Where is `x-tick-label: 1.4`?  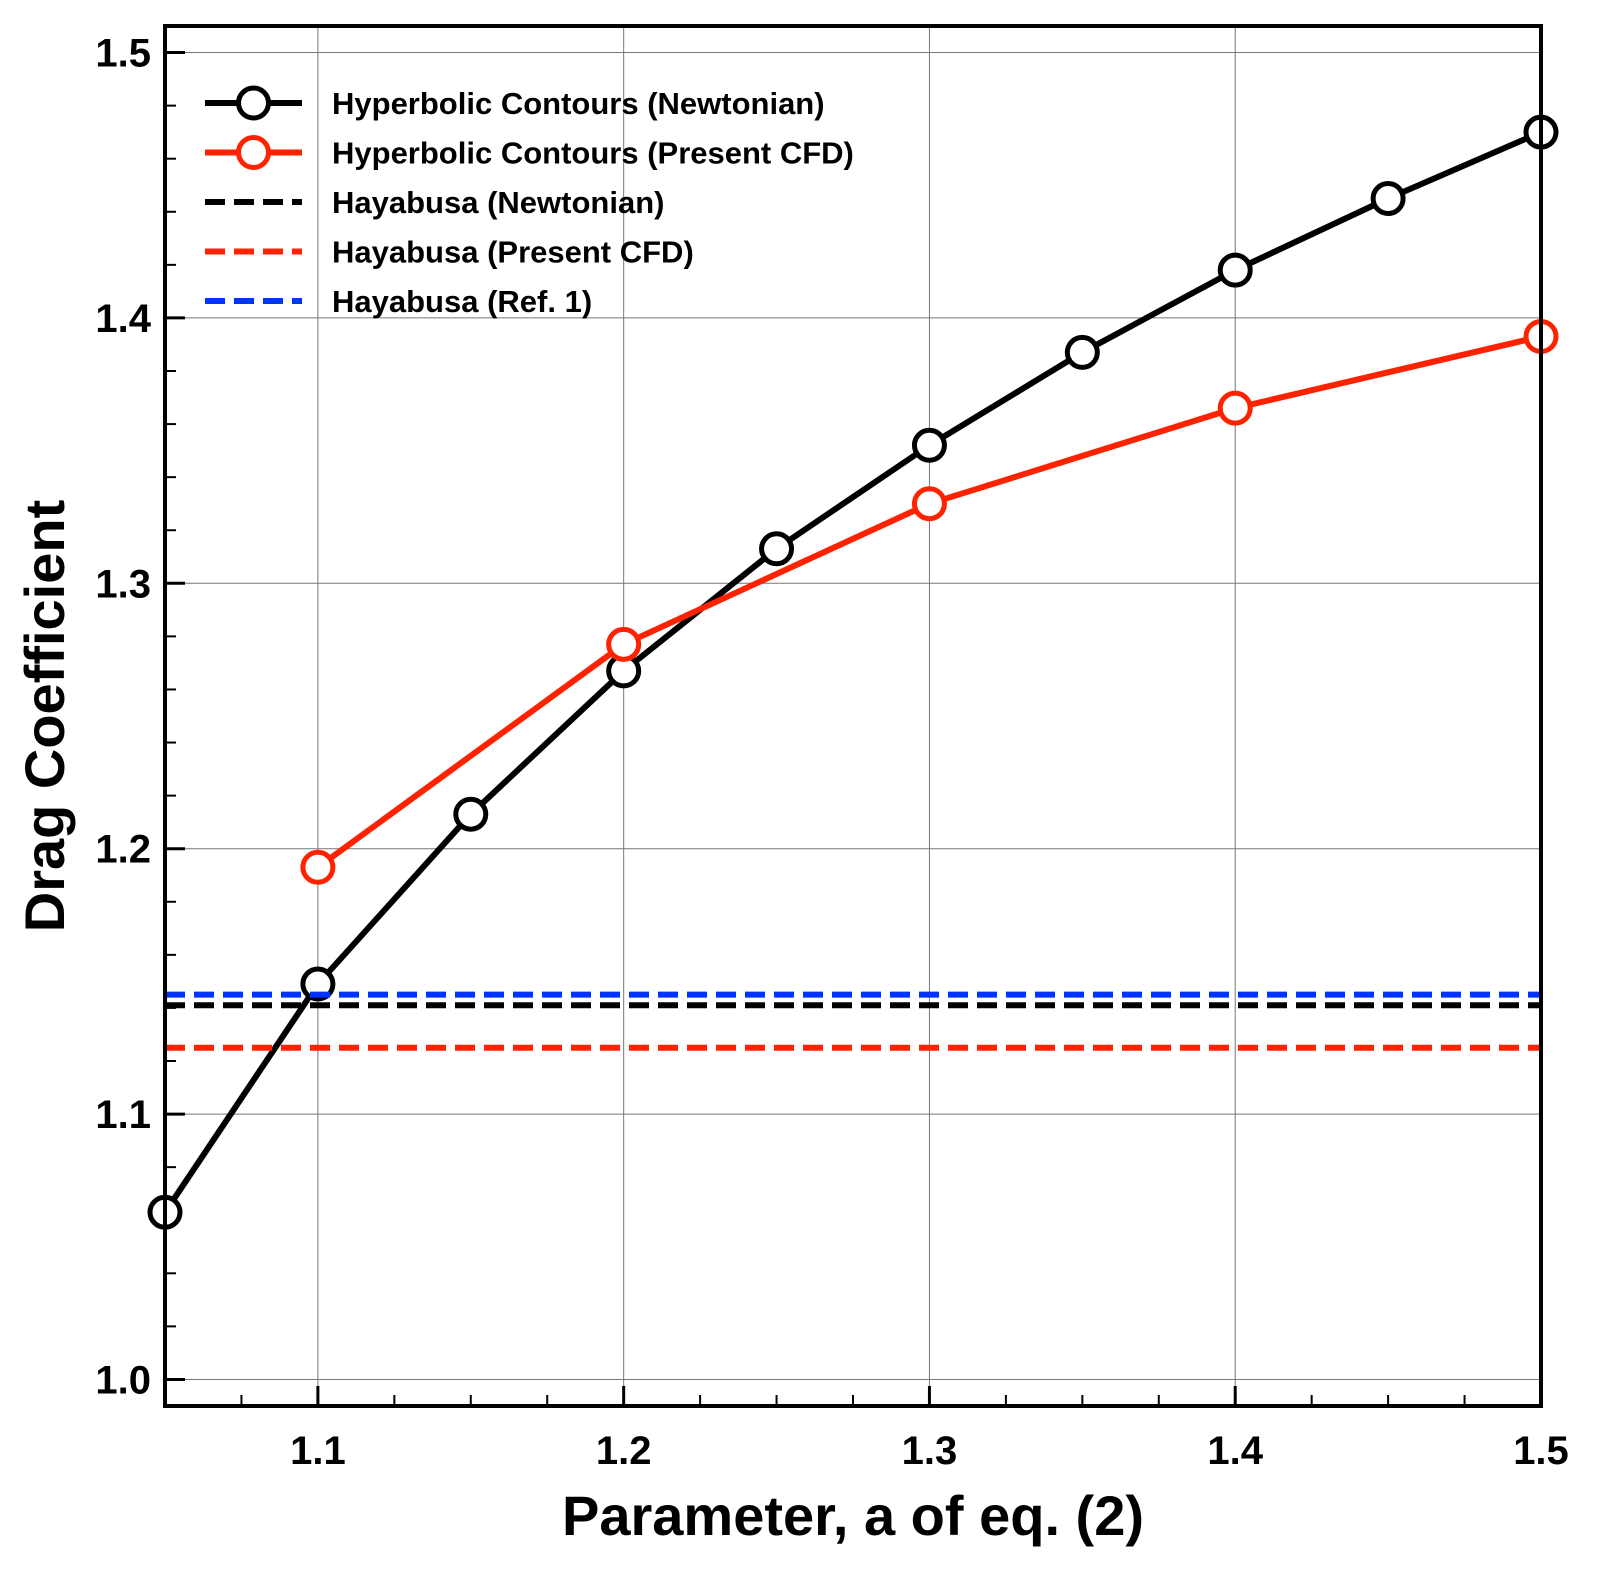 x-tick-label: 1.4 is located at coordinates (1235, 1451).